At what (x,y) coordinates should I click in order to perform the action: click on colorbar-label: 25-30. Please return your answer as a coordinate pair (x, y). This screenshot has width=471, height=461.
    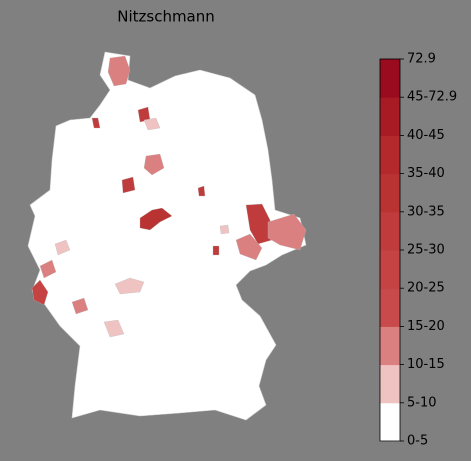
    Looking at the image, I should click on (426, 250).